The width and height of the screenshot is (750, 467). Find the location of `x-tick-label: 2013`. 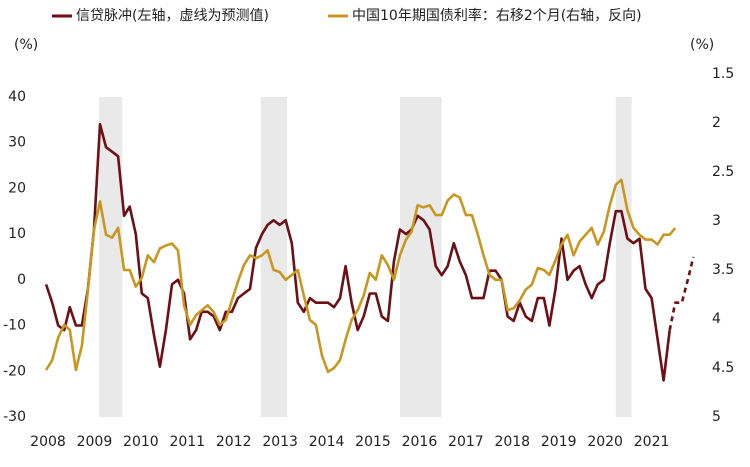

x-tick-label: 2013 is located at coordinates (280, 442).